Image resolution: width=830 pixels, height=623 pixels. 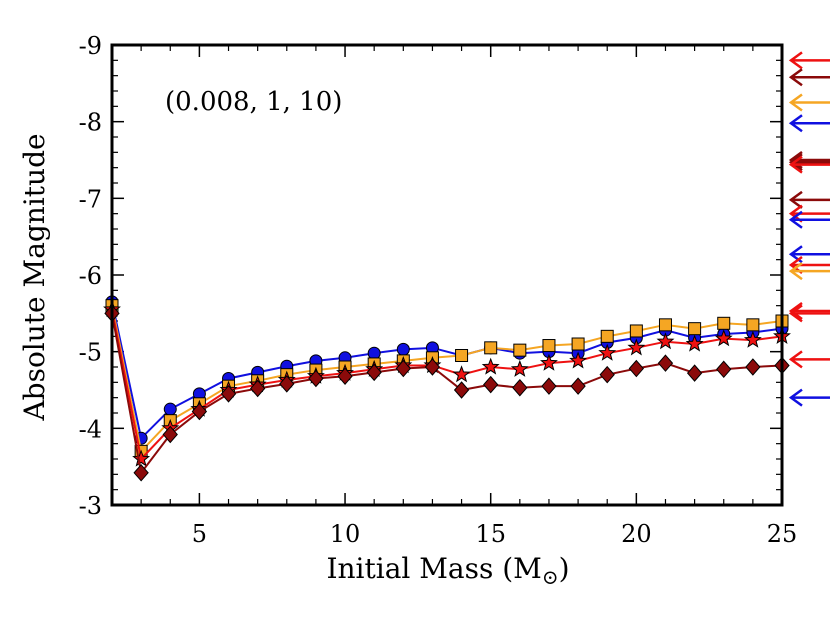 I want to click on y-axis-title: Absolute Magnitude, so click(x=34, y=277).